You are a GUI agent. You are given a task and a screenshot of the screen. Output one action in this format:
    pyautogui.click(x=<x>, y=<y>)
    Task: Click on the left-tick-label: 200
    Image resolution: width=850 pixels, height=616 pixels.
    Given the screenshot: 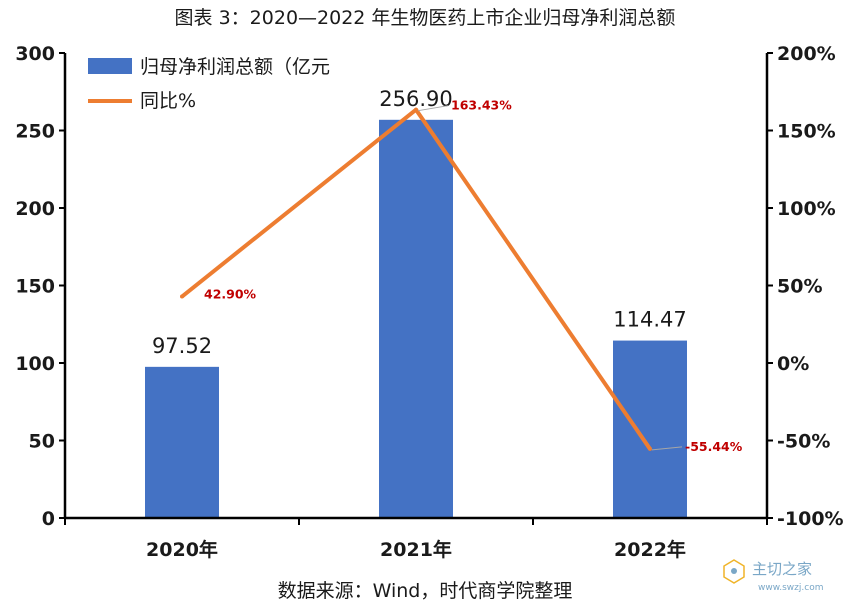 What is the action you would take?
    pyautogui.click(x=35, y=209)
    